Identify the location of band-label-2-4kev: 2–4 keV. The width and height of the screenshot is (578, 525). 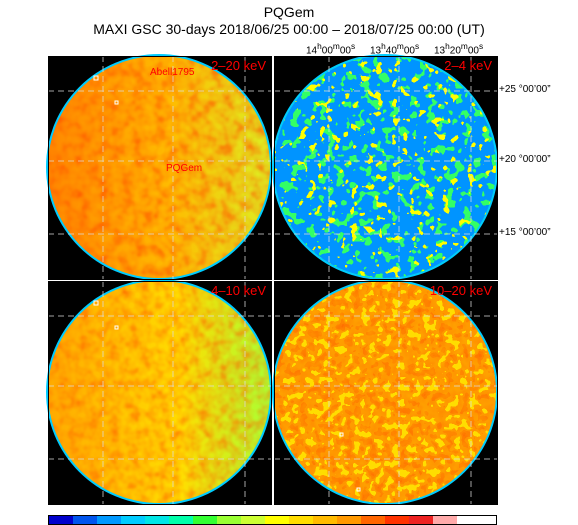
(468, 65).